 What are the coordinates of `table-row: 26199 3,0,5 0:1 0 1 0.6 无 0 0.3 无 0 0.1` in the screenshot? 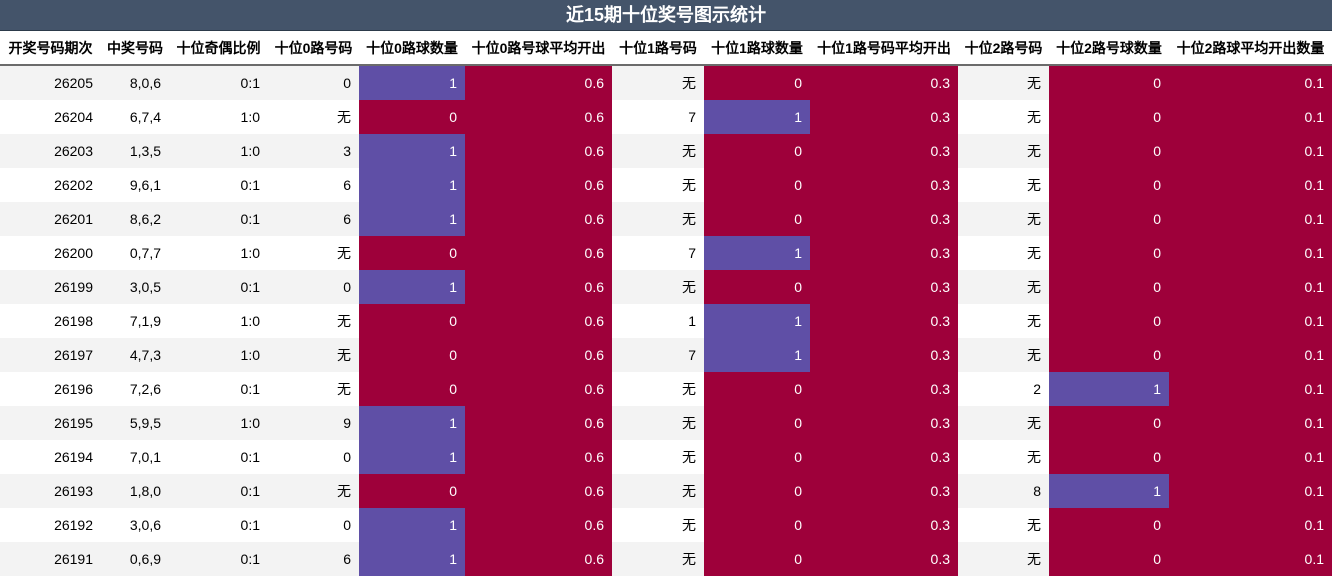 It's located at (666, 287).